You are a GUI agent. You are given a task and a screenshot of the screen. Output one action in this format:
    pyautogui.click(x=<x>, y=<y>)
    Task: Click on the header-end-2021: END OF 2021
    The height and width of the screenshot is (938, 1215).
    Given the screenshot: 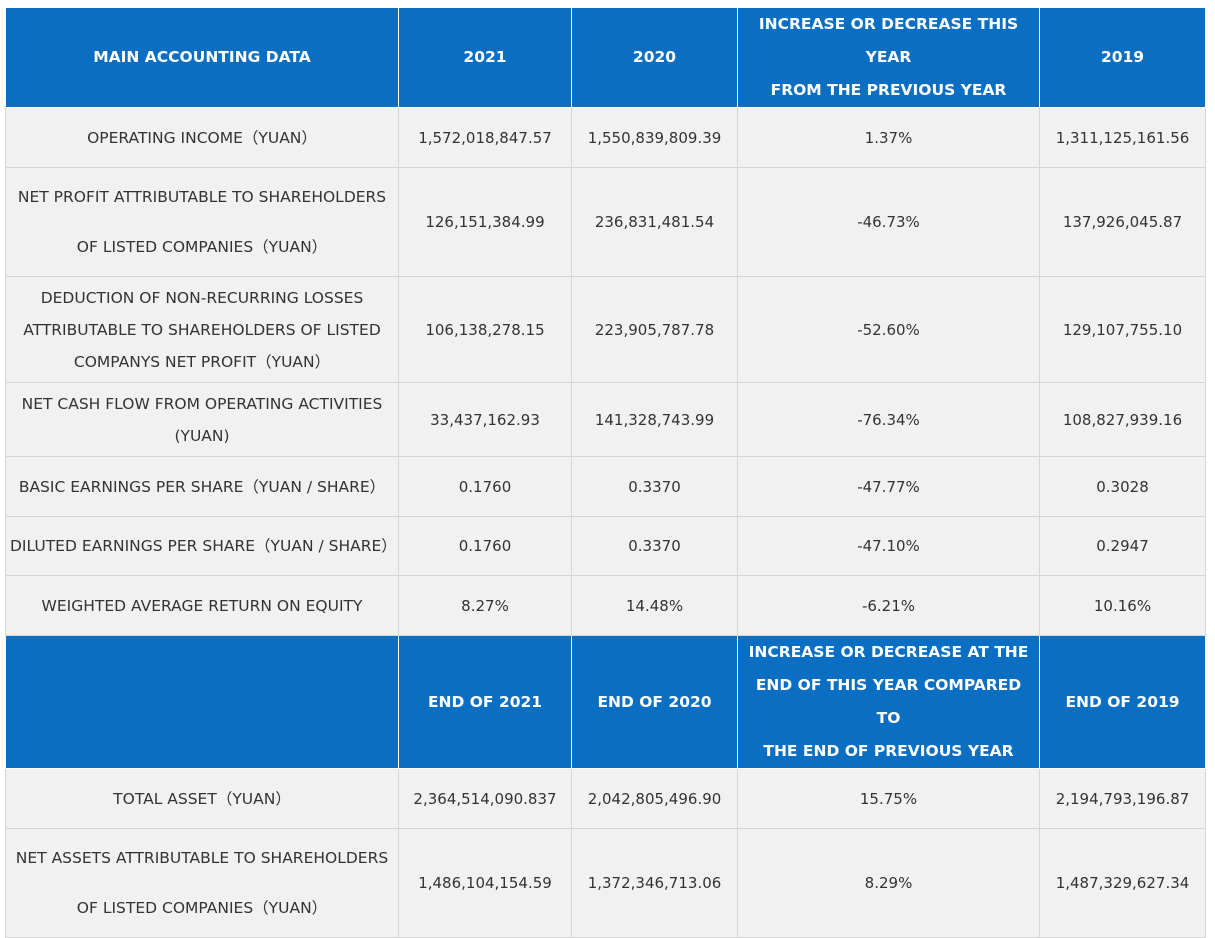 What is the action you would take?
    pyautogui.click(x=485, y=702)
    